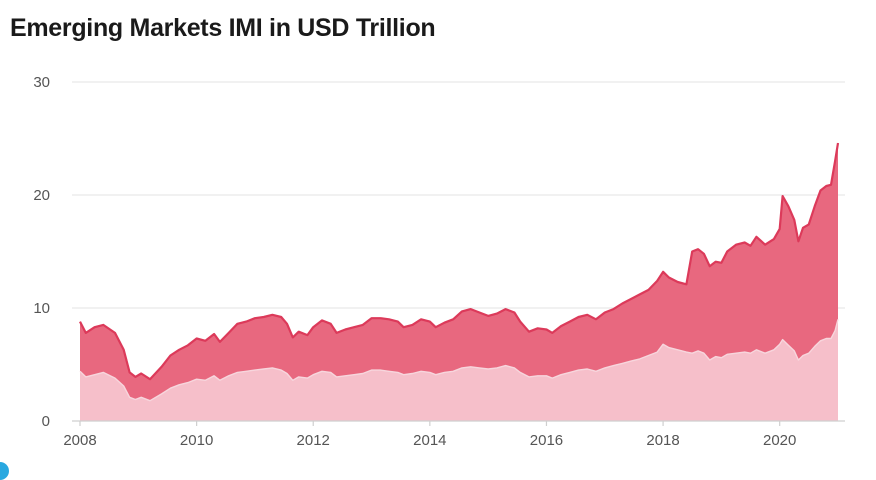  I want to click on x-tick-label-2020: 2020, so click(779, 440).